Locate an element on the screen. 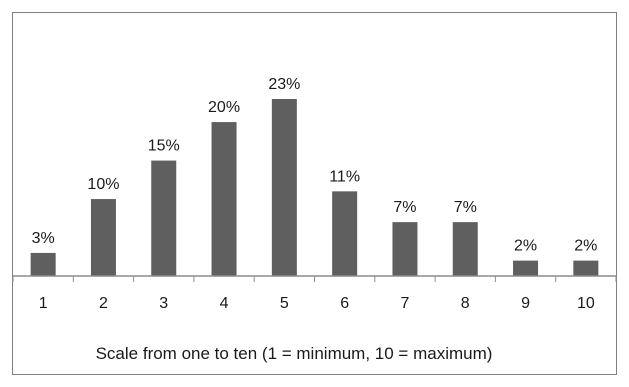 This screenshot has width=629, height=387. data-label-2: 10% is located at coordinates (103, 184).